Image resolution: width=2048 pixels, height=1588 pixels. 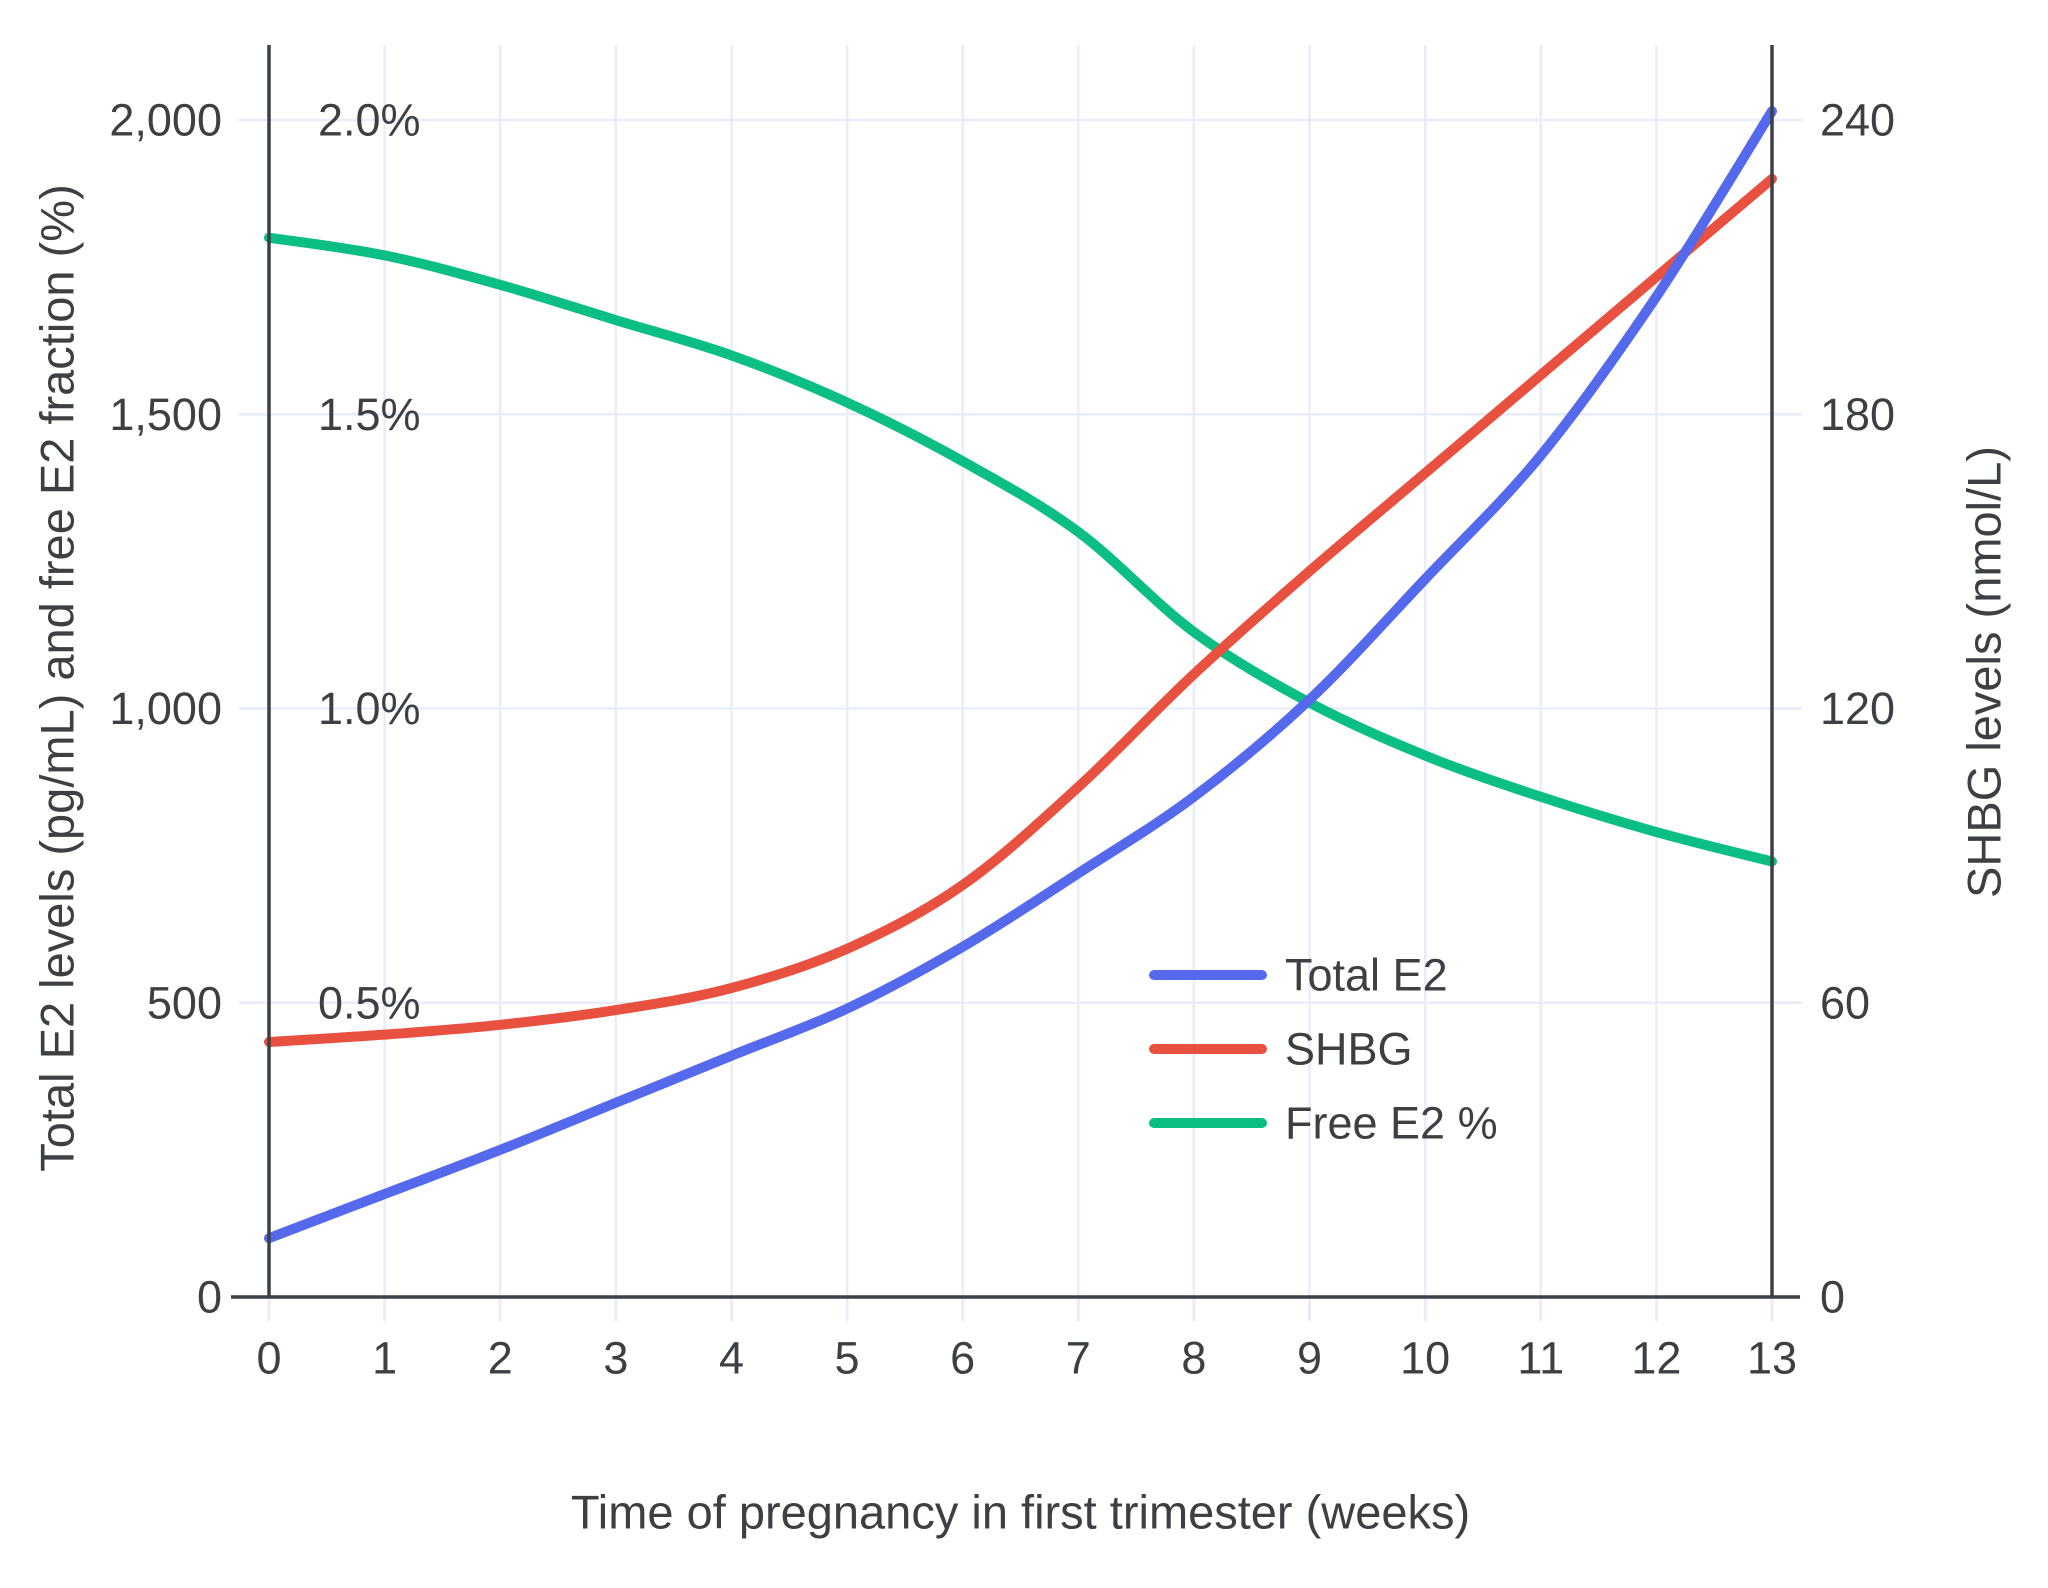 What do you see at coordinates (1281, 1049) in the screenshot?
I see `legend-item-shbg: SHBG` at bounding box center [1281, 1049].